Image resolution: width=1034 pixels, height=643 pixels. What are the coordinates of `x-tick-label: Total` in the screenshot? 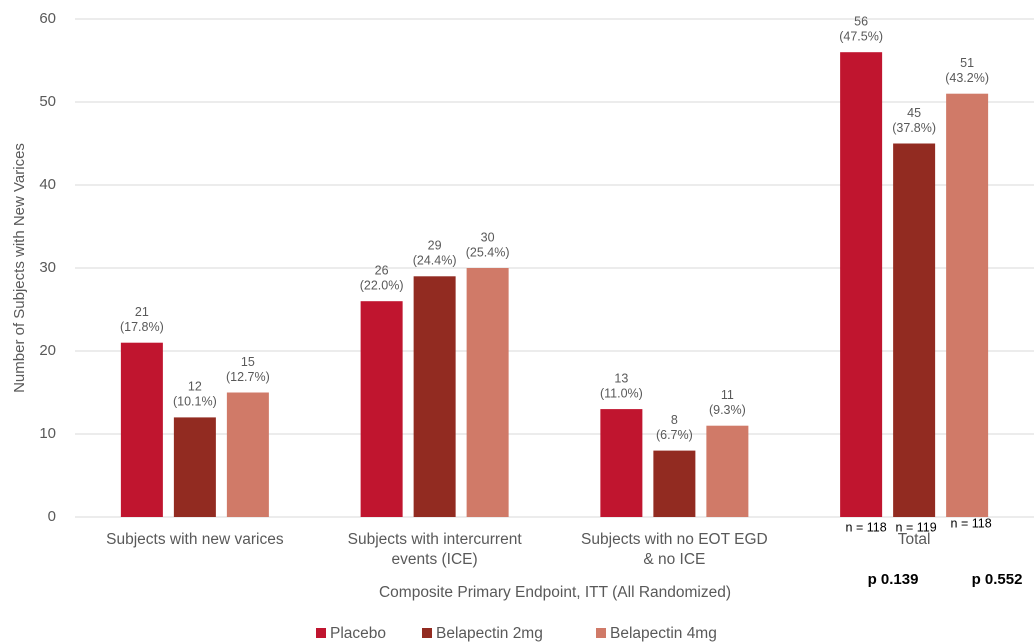 It's located at (914, 539).